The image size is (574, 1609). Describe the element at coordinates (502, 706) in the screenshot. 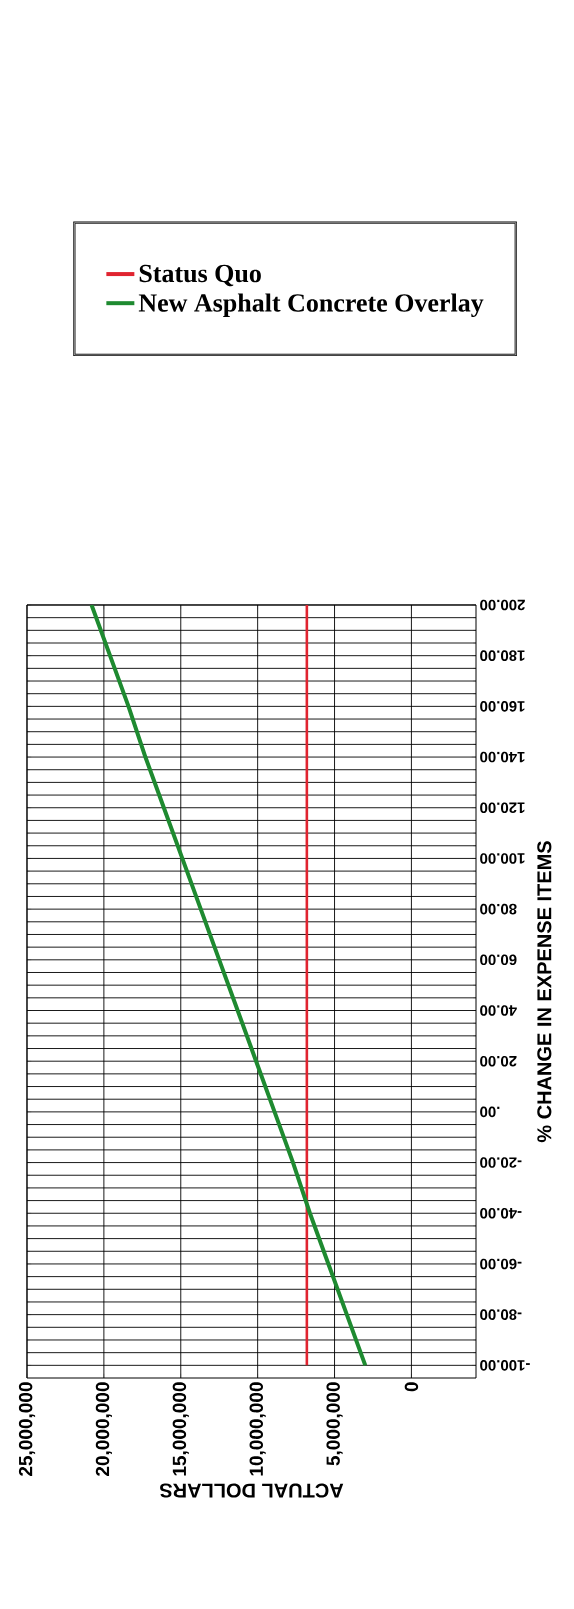

I see `y-tick-label: 160.00` at that location.